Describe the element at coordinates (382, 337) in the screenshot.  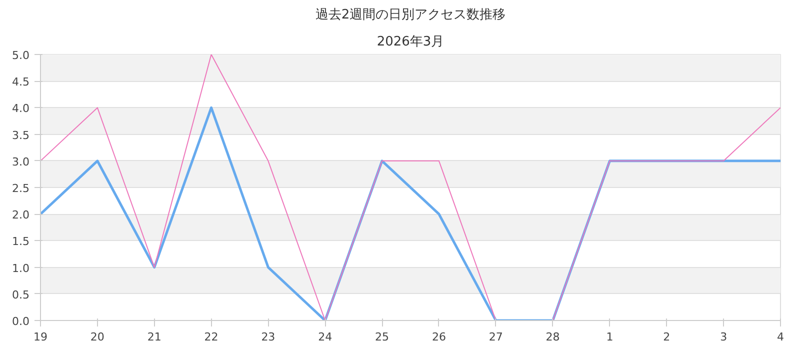
I see `x-tick-label: 25` at that location.